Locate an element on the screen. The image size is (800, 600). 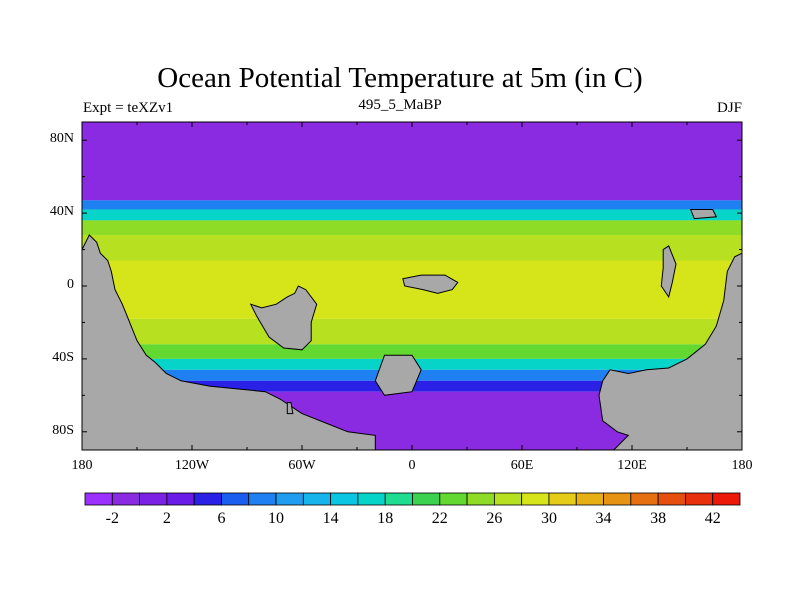
colorbar-label: 34 is located at coordinates (603, 518).